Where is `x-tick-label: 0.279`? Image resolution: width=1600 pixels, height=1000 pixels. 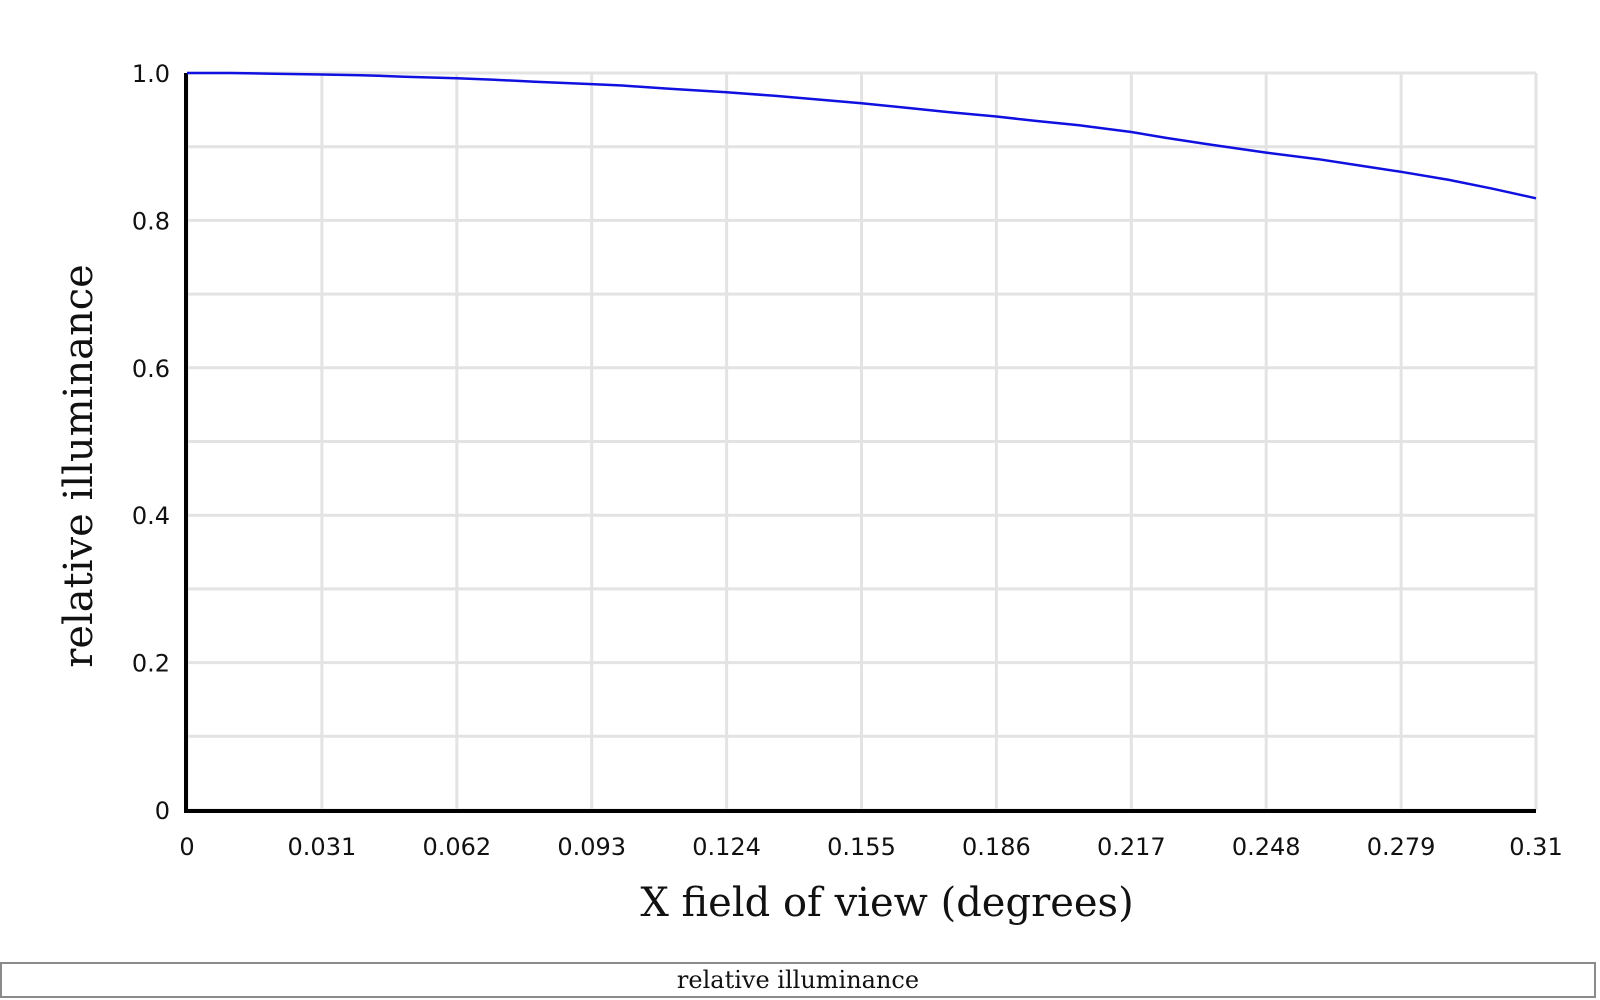 x-tick-label: 0.279 is located at coordinates (1401, 847).